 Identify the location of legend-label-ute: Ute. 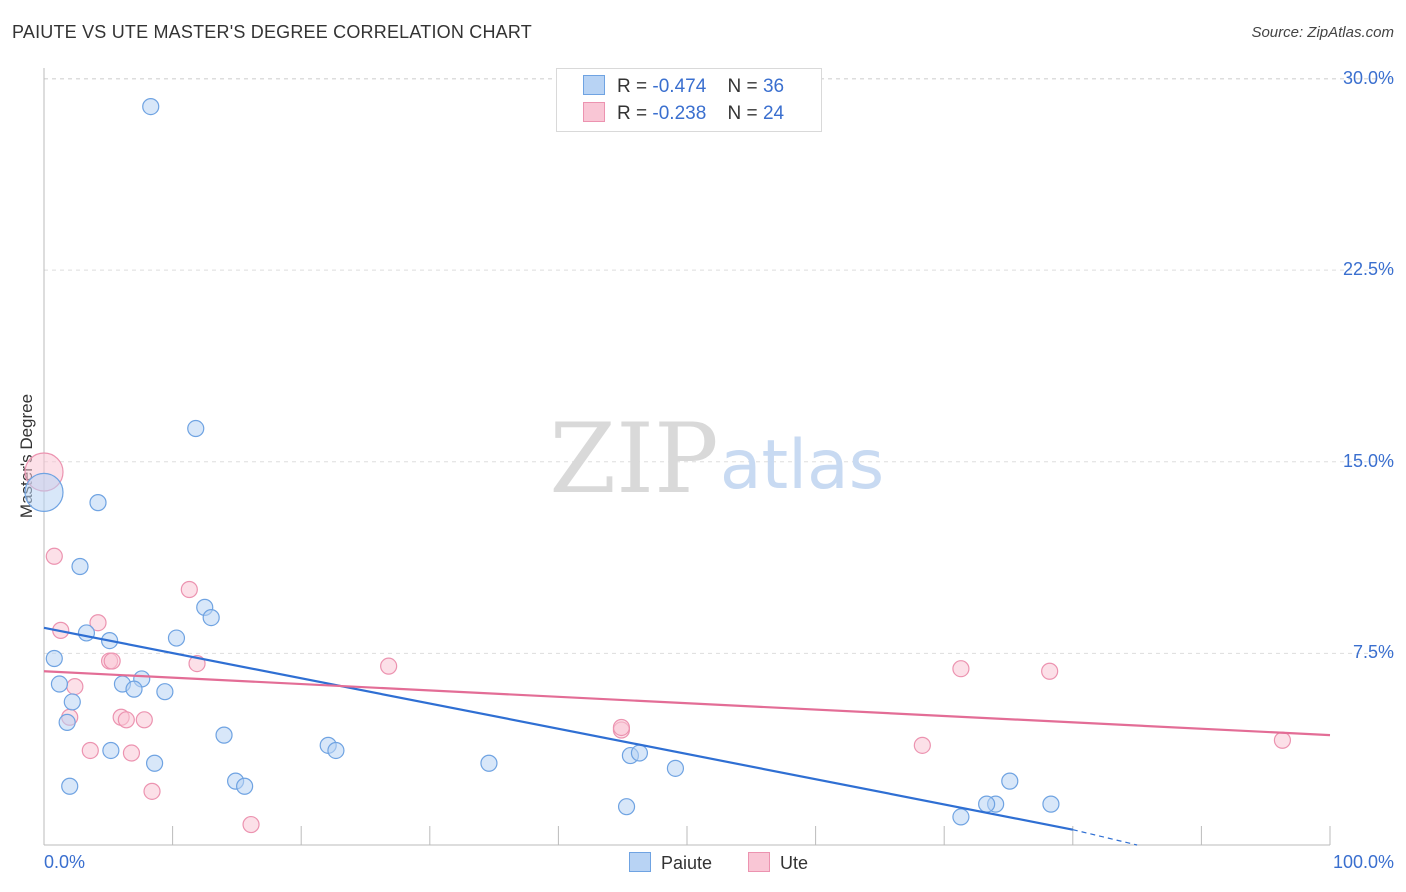
(794, 863).